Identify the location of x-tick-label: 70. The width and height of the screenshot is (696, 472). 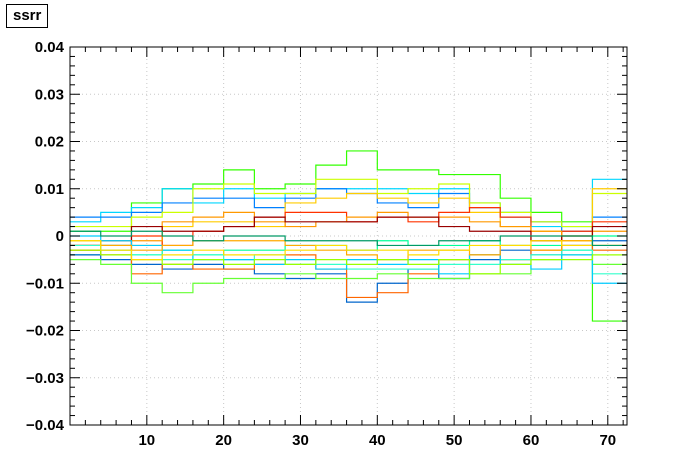
(607, 440).